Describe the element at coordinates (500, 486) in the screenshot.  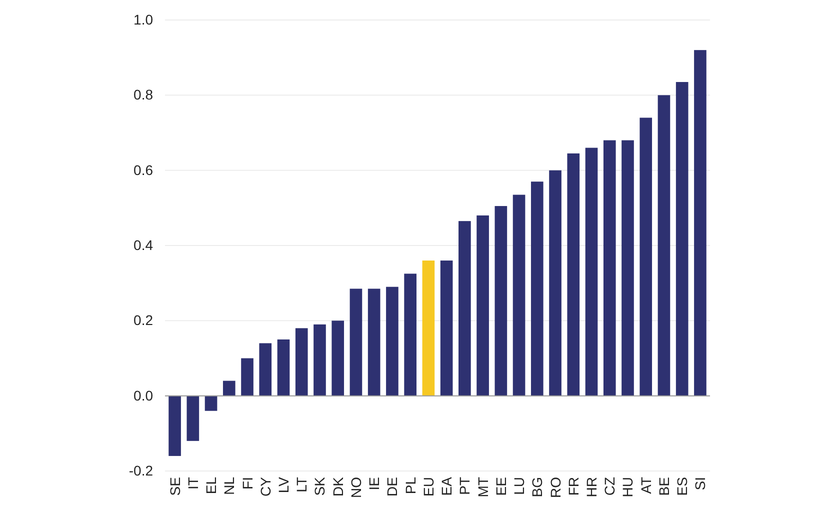
I see `x-tick-label: EE` at that location.